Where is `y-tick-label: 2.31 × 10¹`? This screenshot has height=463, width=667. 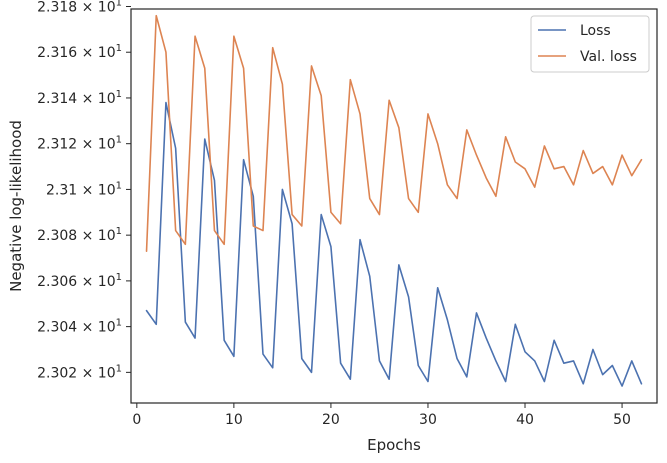
y-tick-label: 2.31 × 10¹ is located at coordinates (84, 189).